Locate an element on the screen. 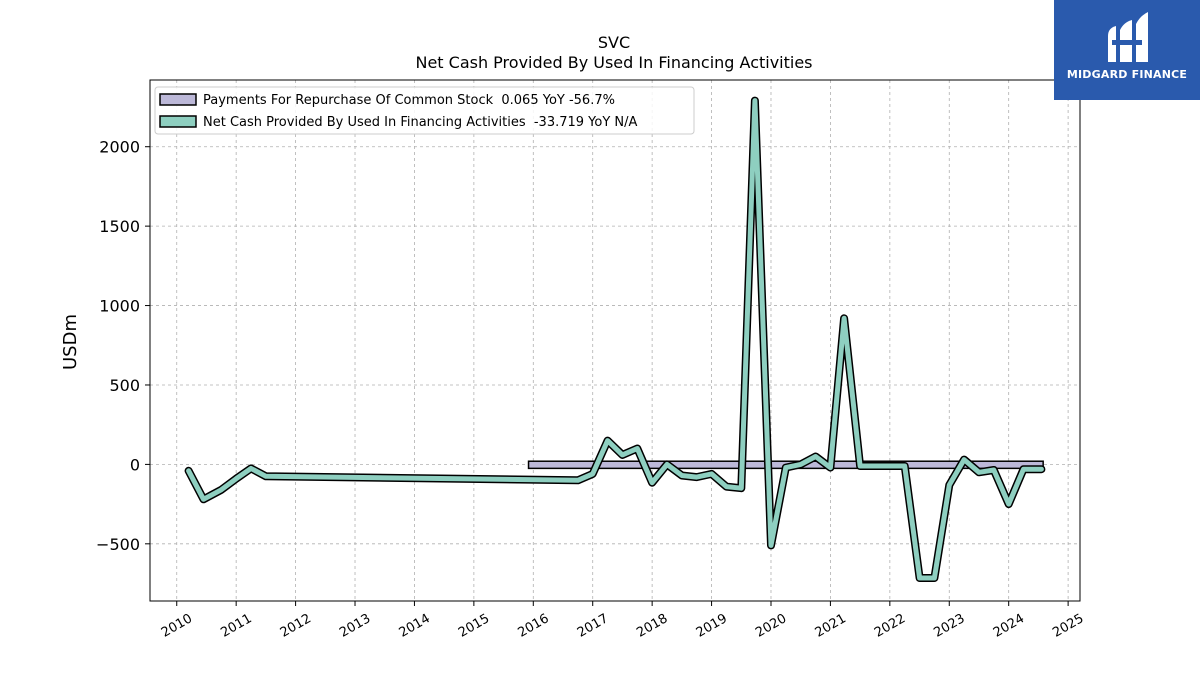 This screenshot has height=675, width=1200. legend-swatch-net-cash is located at coordinates (178, 121).